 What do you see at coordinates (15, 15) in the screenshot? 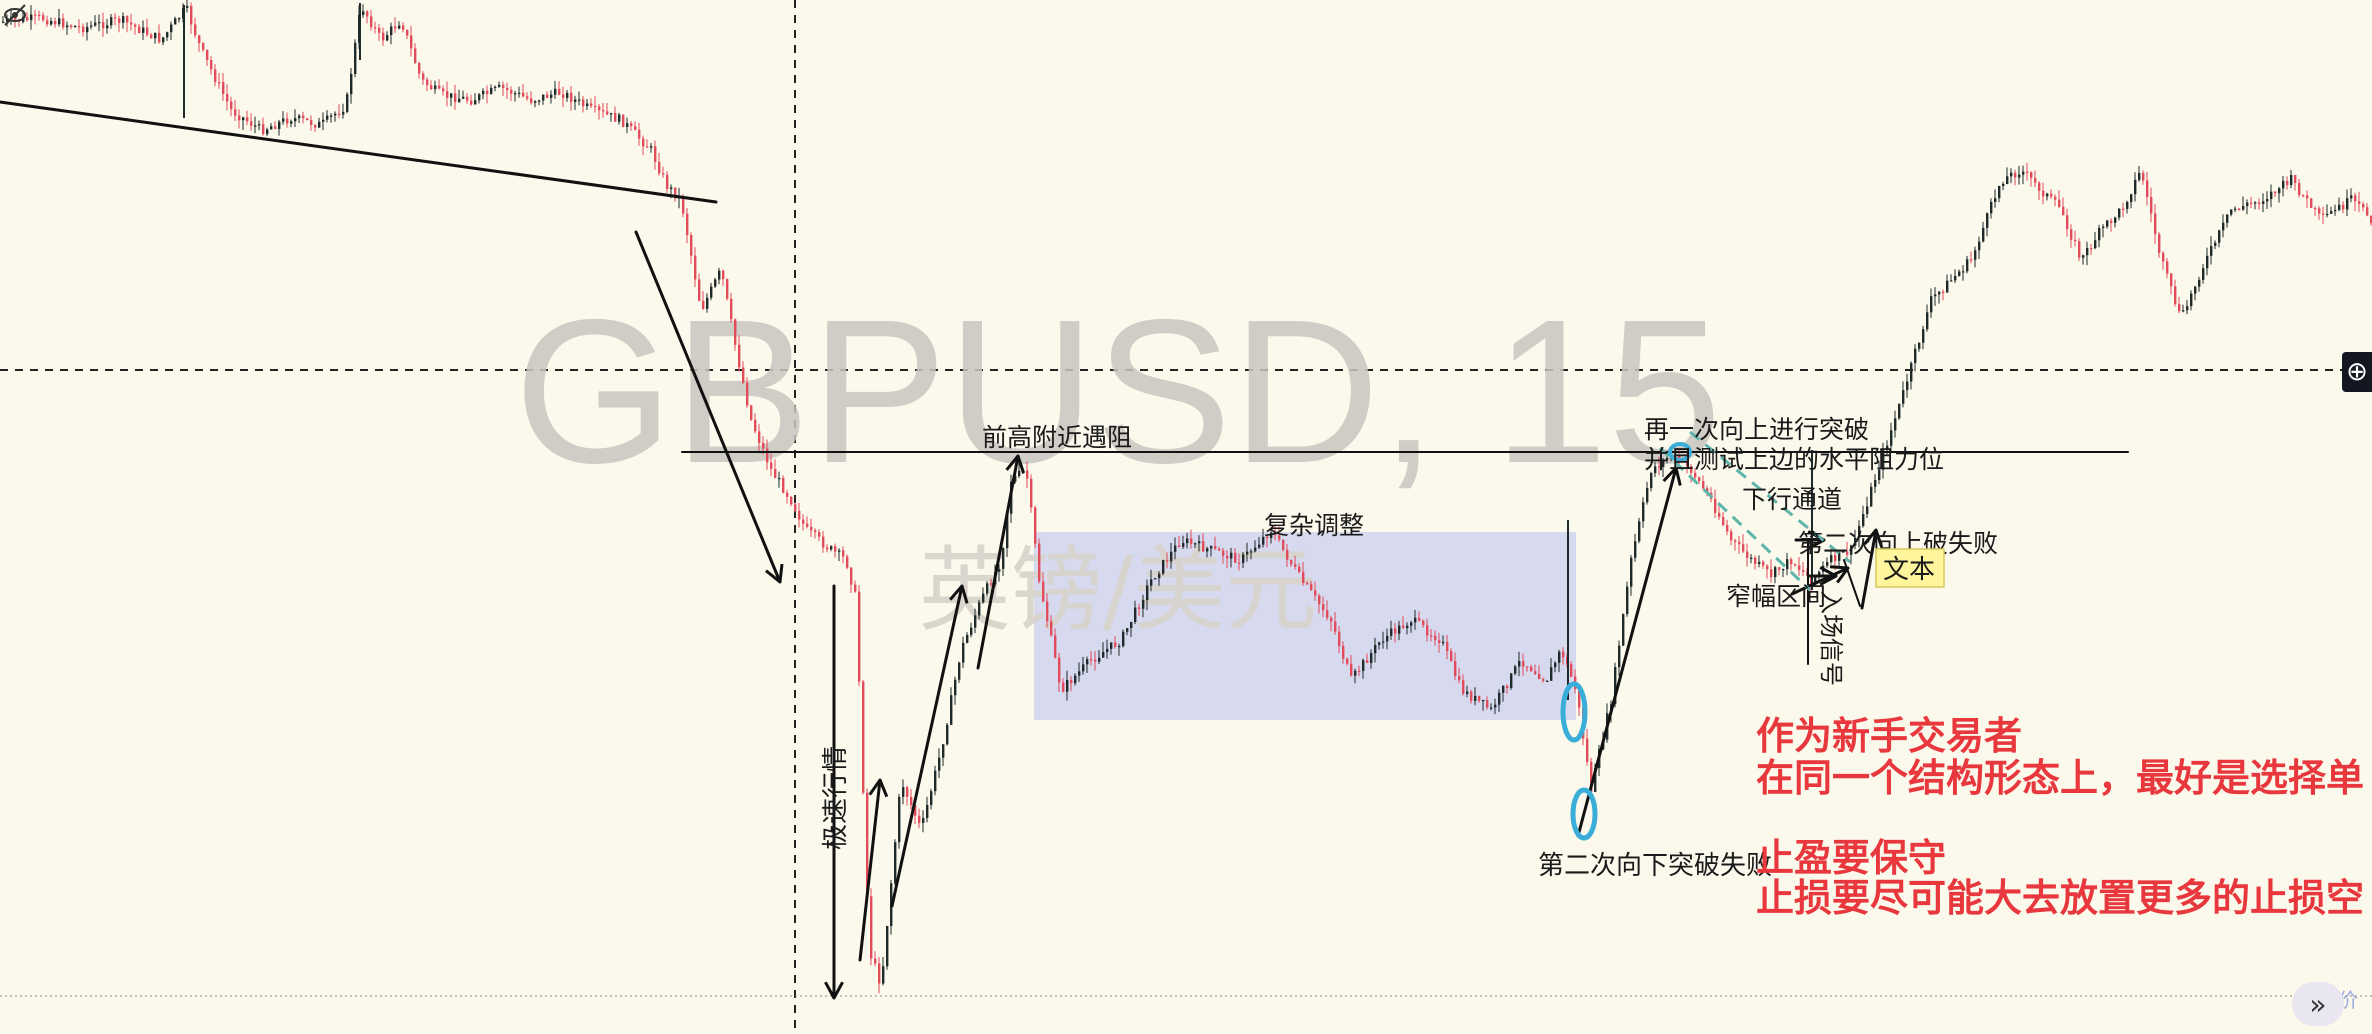
I see `eye-off-icon` at bounding box center [15, 15].